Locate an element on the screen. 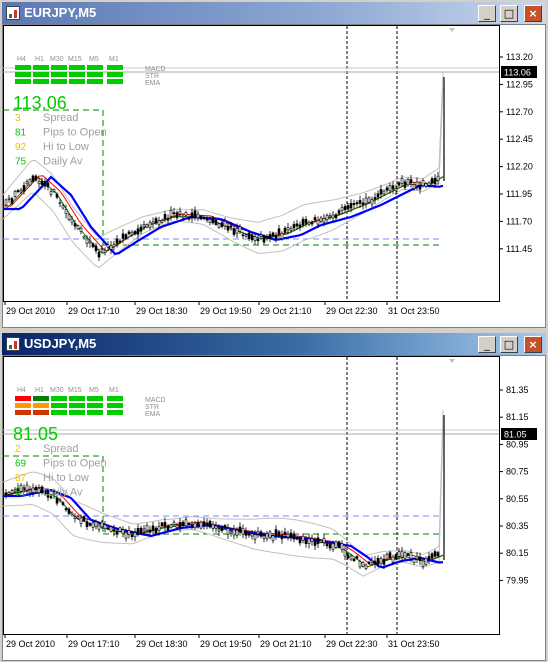 This screenshot has width=548, height=662. stat-value: 92 is located at coordinates (21, 147).